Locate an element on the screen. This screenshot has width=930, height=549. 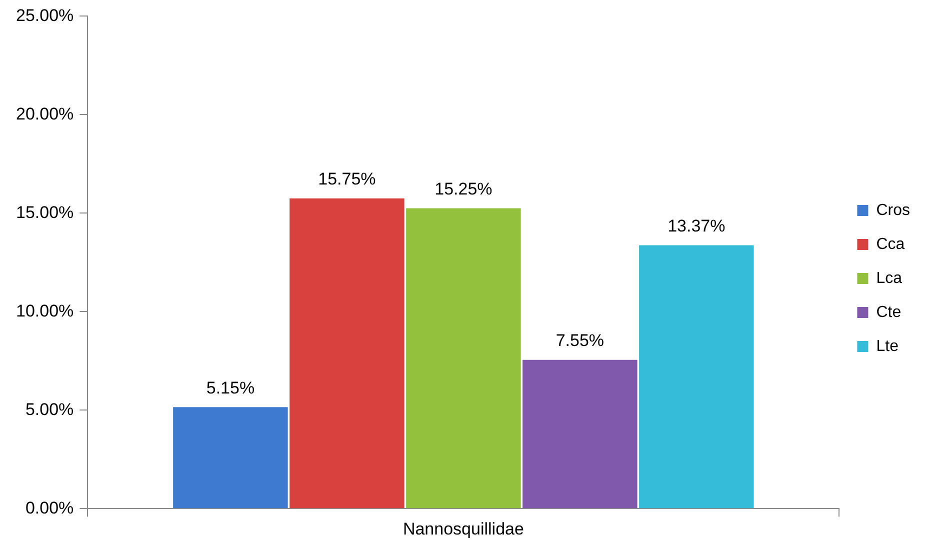
data-label: 15.25% is located at coordinates (463, 188).